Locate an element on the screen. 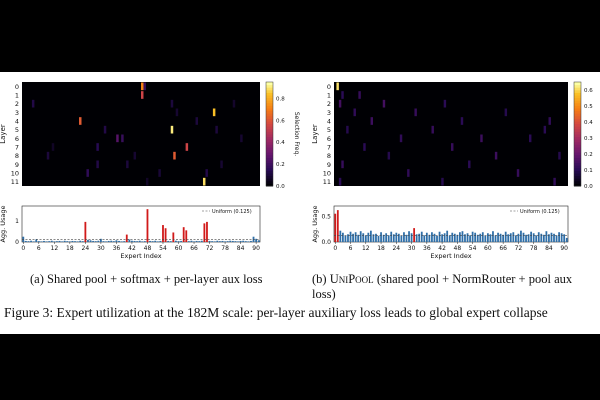 The height and width of the screenshot is (400, 600). bar-x-tick-label: 12 is located at coordinates (366, 248).